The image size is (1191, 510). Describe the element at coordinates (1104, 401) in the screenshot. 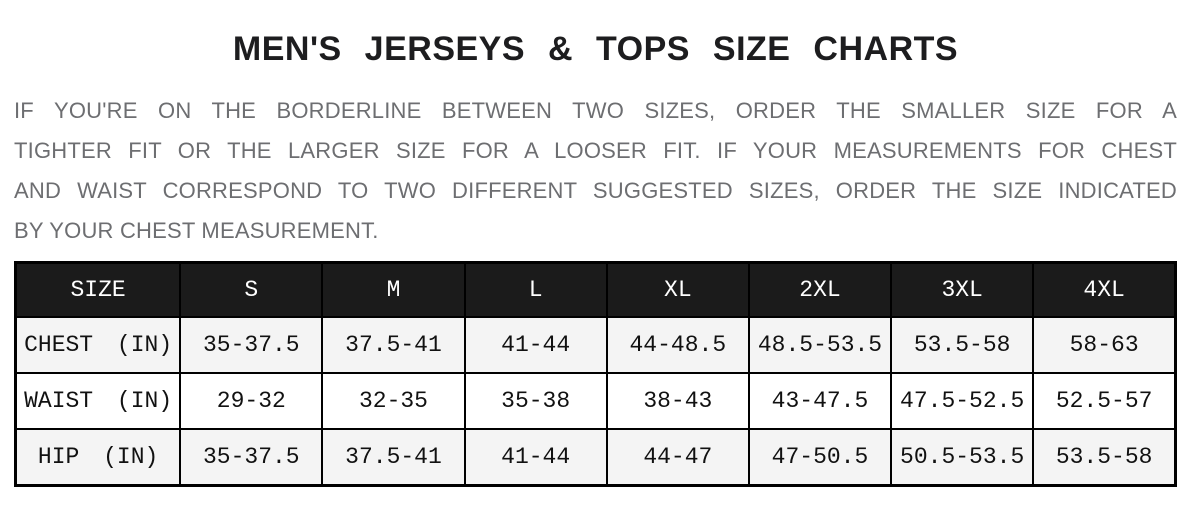

I see `size-value-cell: 52.5-57` at that location.